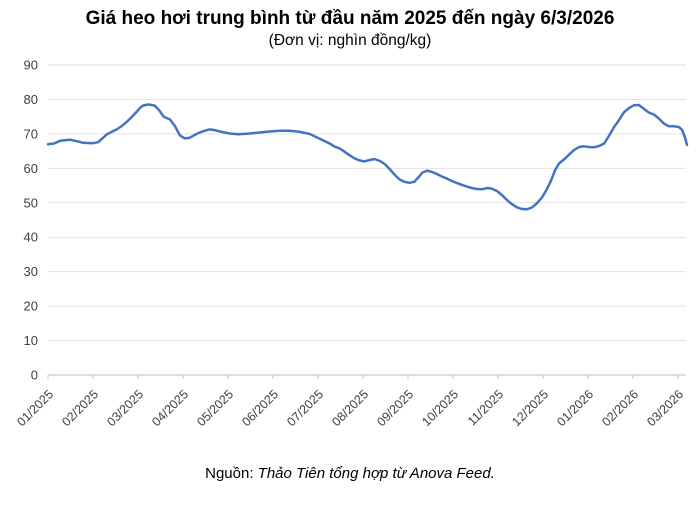  I want to click on svg-text: 01/2025, so click(35, 408).